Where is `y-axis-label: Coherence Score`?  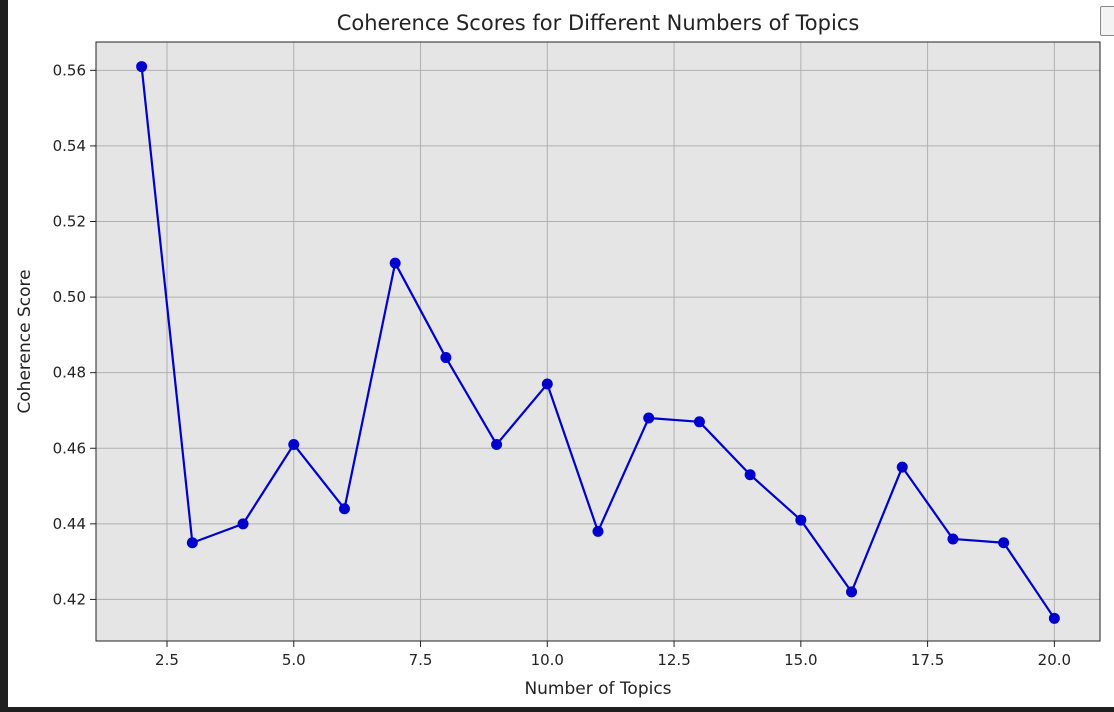
y-axis-label: Coherence Score is located at coordinates (25, 341).